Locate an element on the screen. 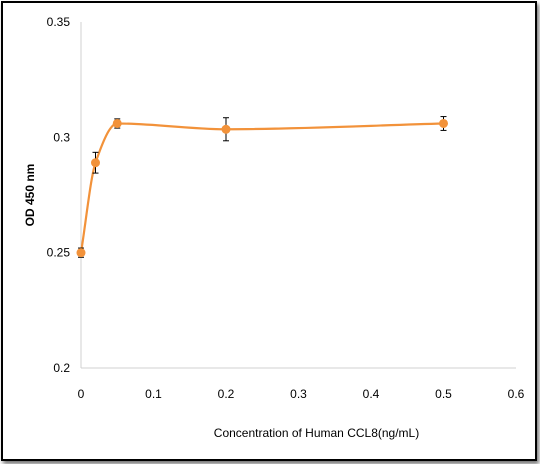 The width and height of the screenshot is (540, 464). x-tick-labels: 0 0.1 0.2 0.3 0.4 0.5 0.6 is located at coordinates (301, 394).